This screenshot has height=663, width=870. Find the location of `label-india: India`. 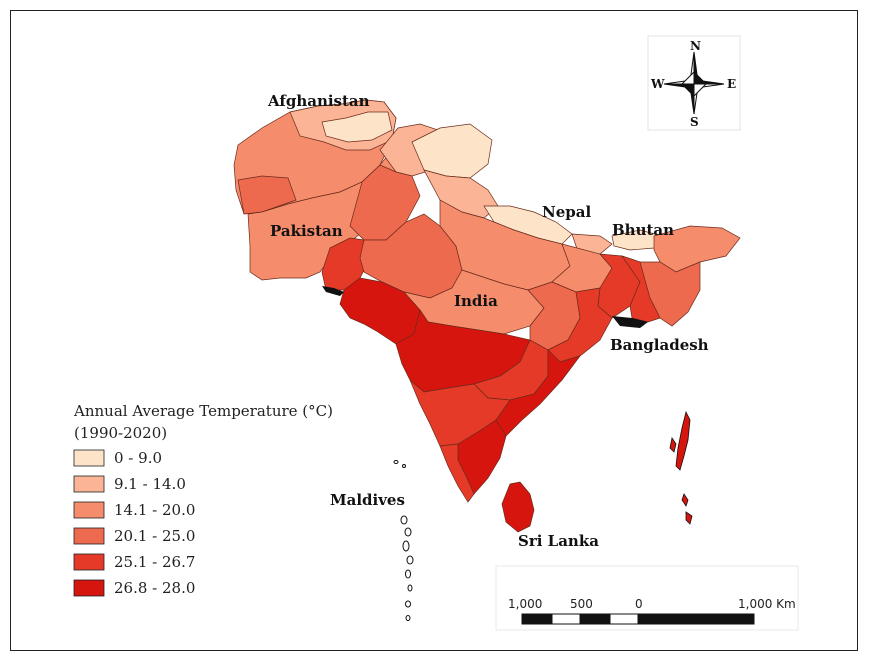

label-india: India is located at coordinates (476, 301).